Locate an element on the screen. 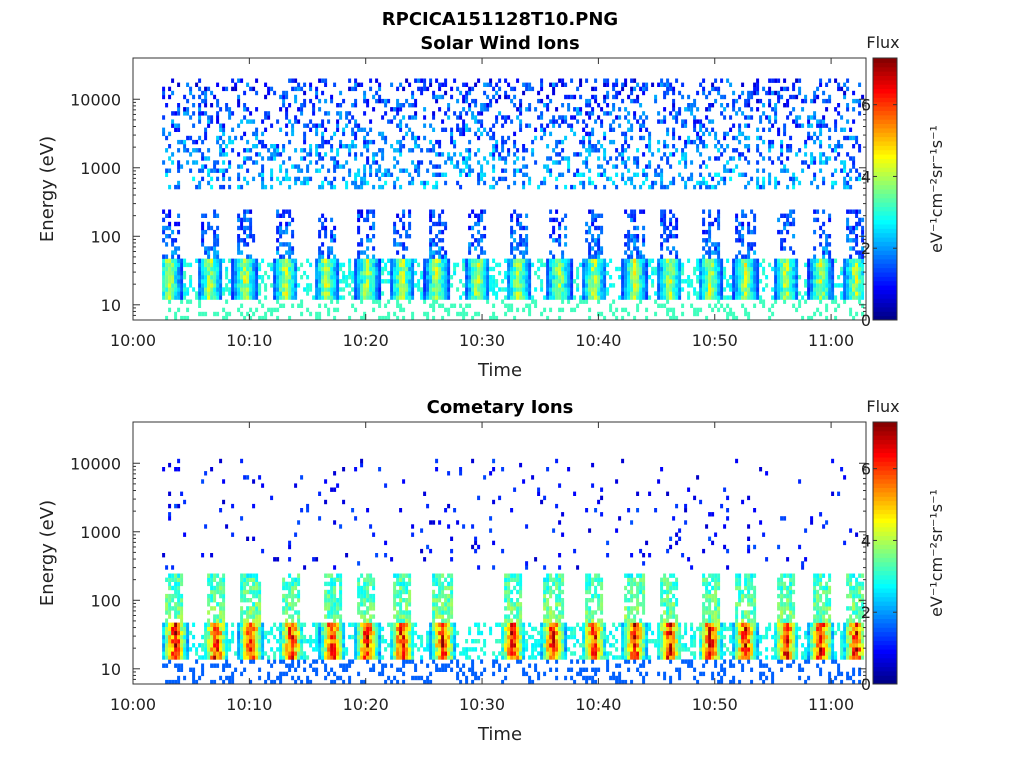 The width and height of the screenshot is (1024, 768). colorbar-tick-label: 6 is located at coordinates (866, 105).